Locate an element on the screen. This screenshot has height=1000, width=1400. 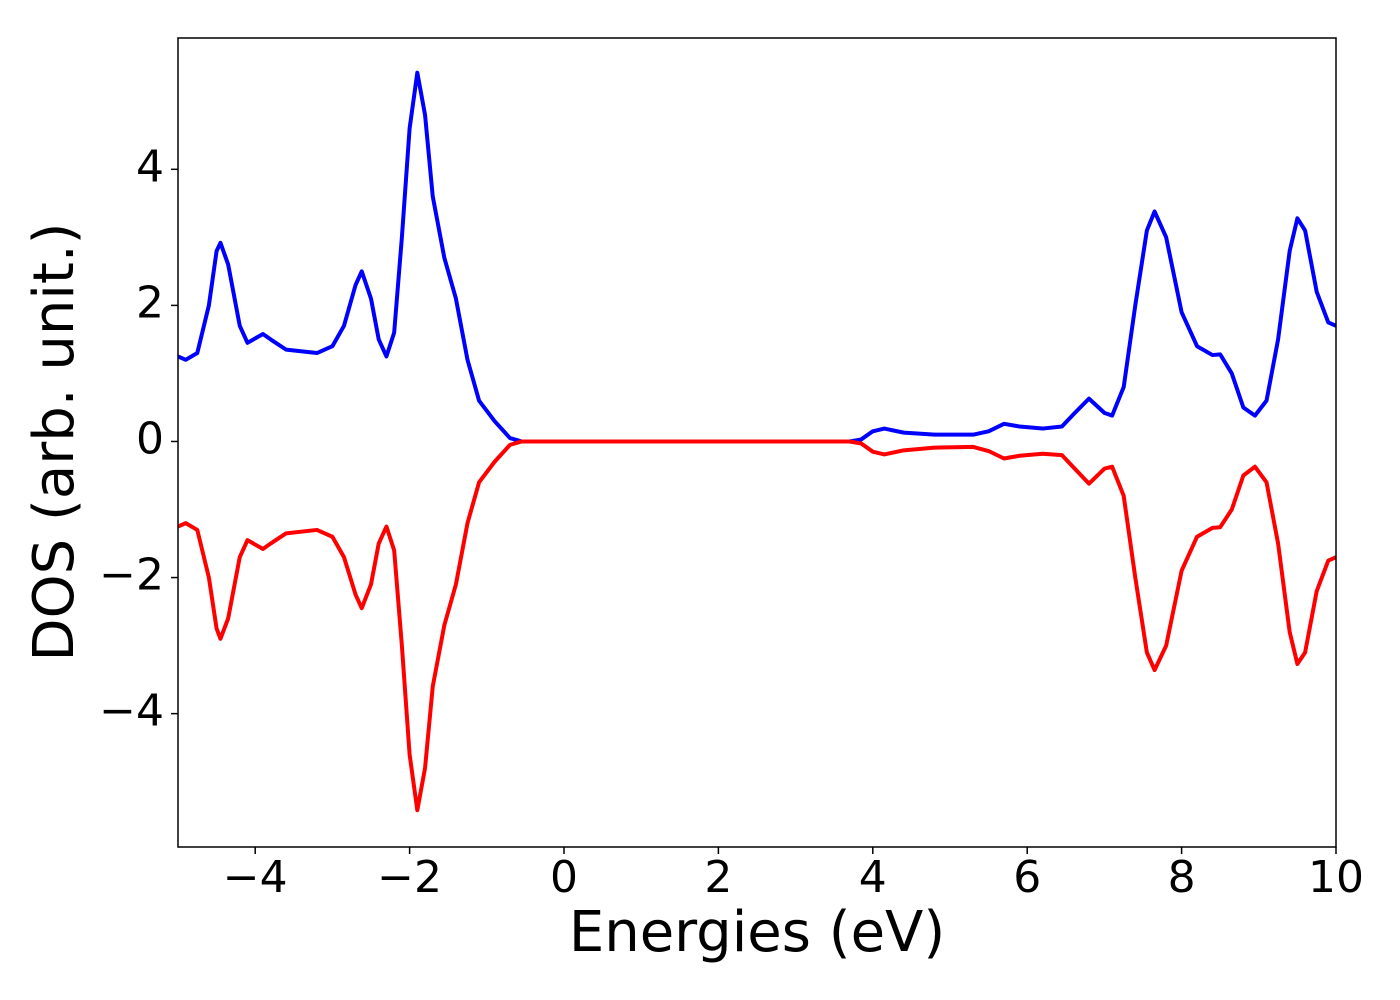
y-tick-label: 2 is located at coordinates (150, 302).